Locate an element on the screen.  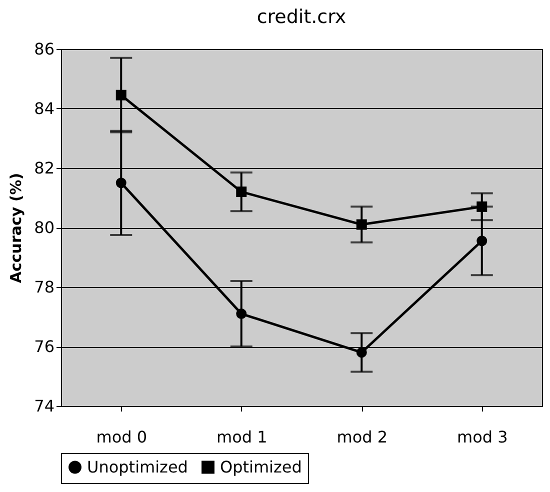
x-tick-label: mod 0 is located at coordinates (122, 437).